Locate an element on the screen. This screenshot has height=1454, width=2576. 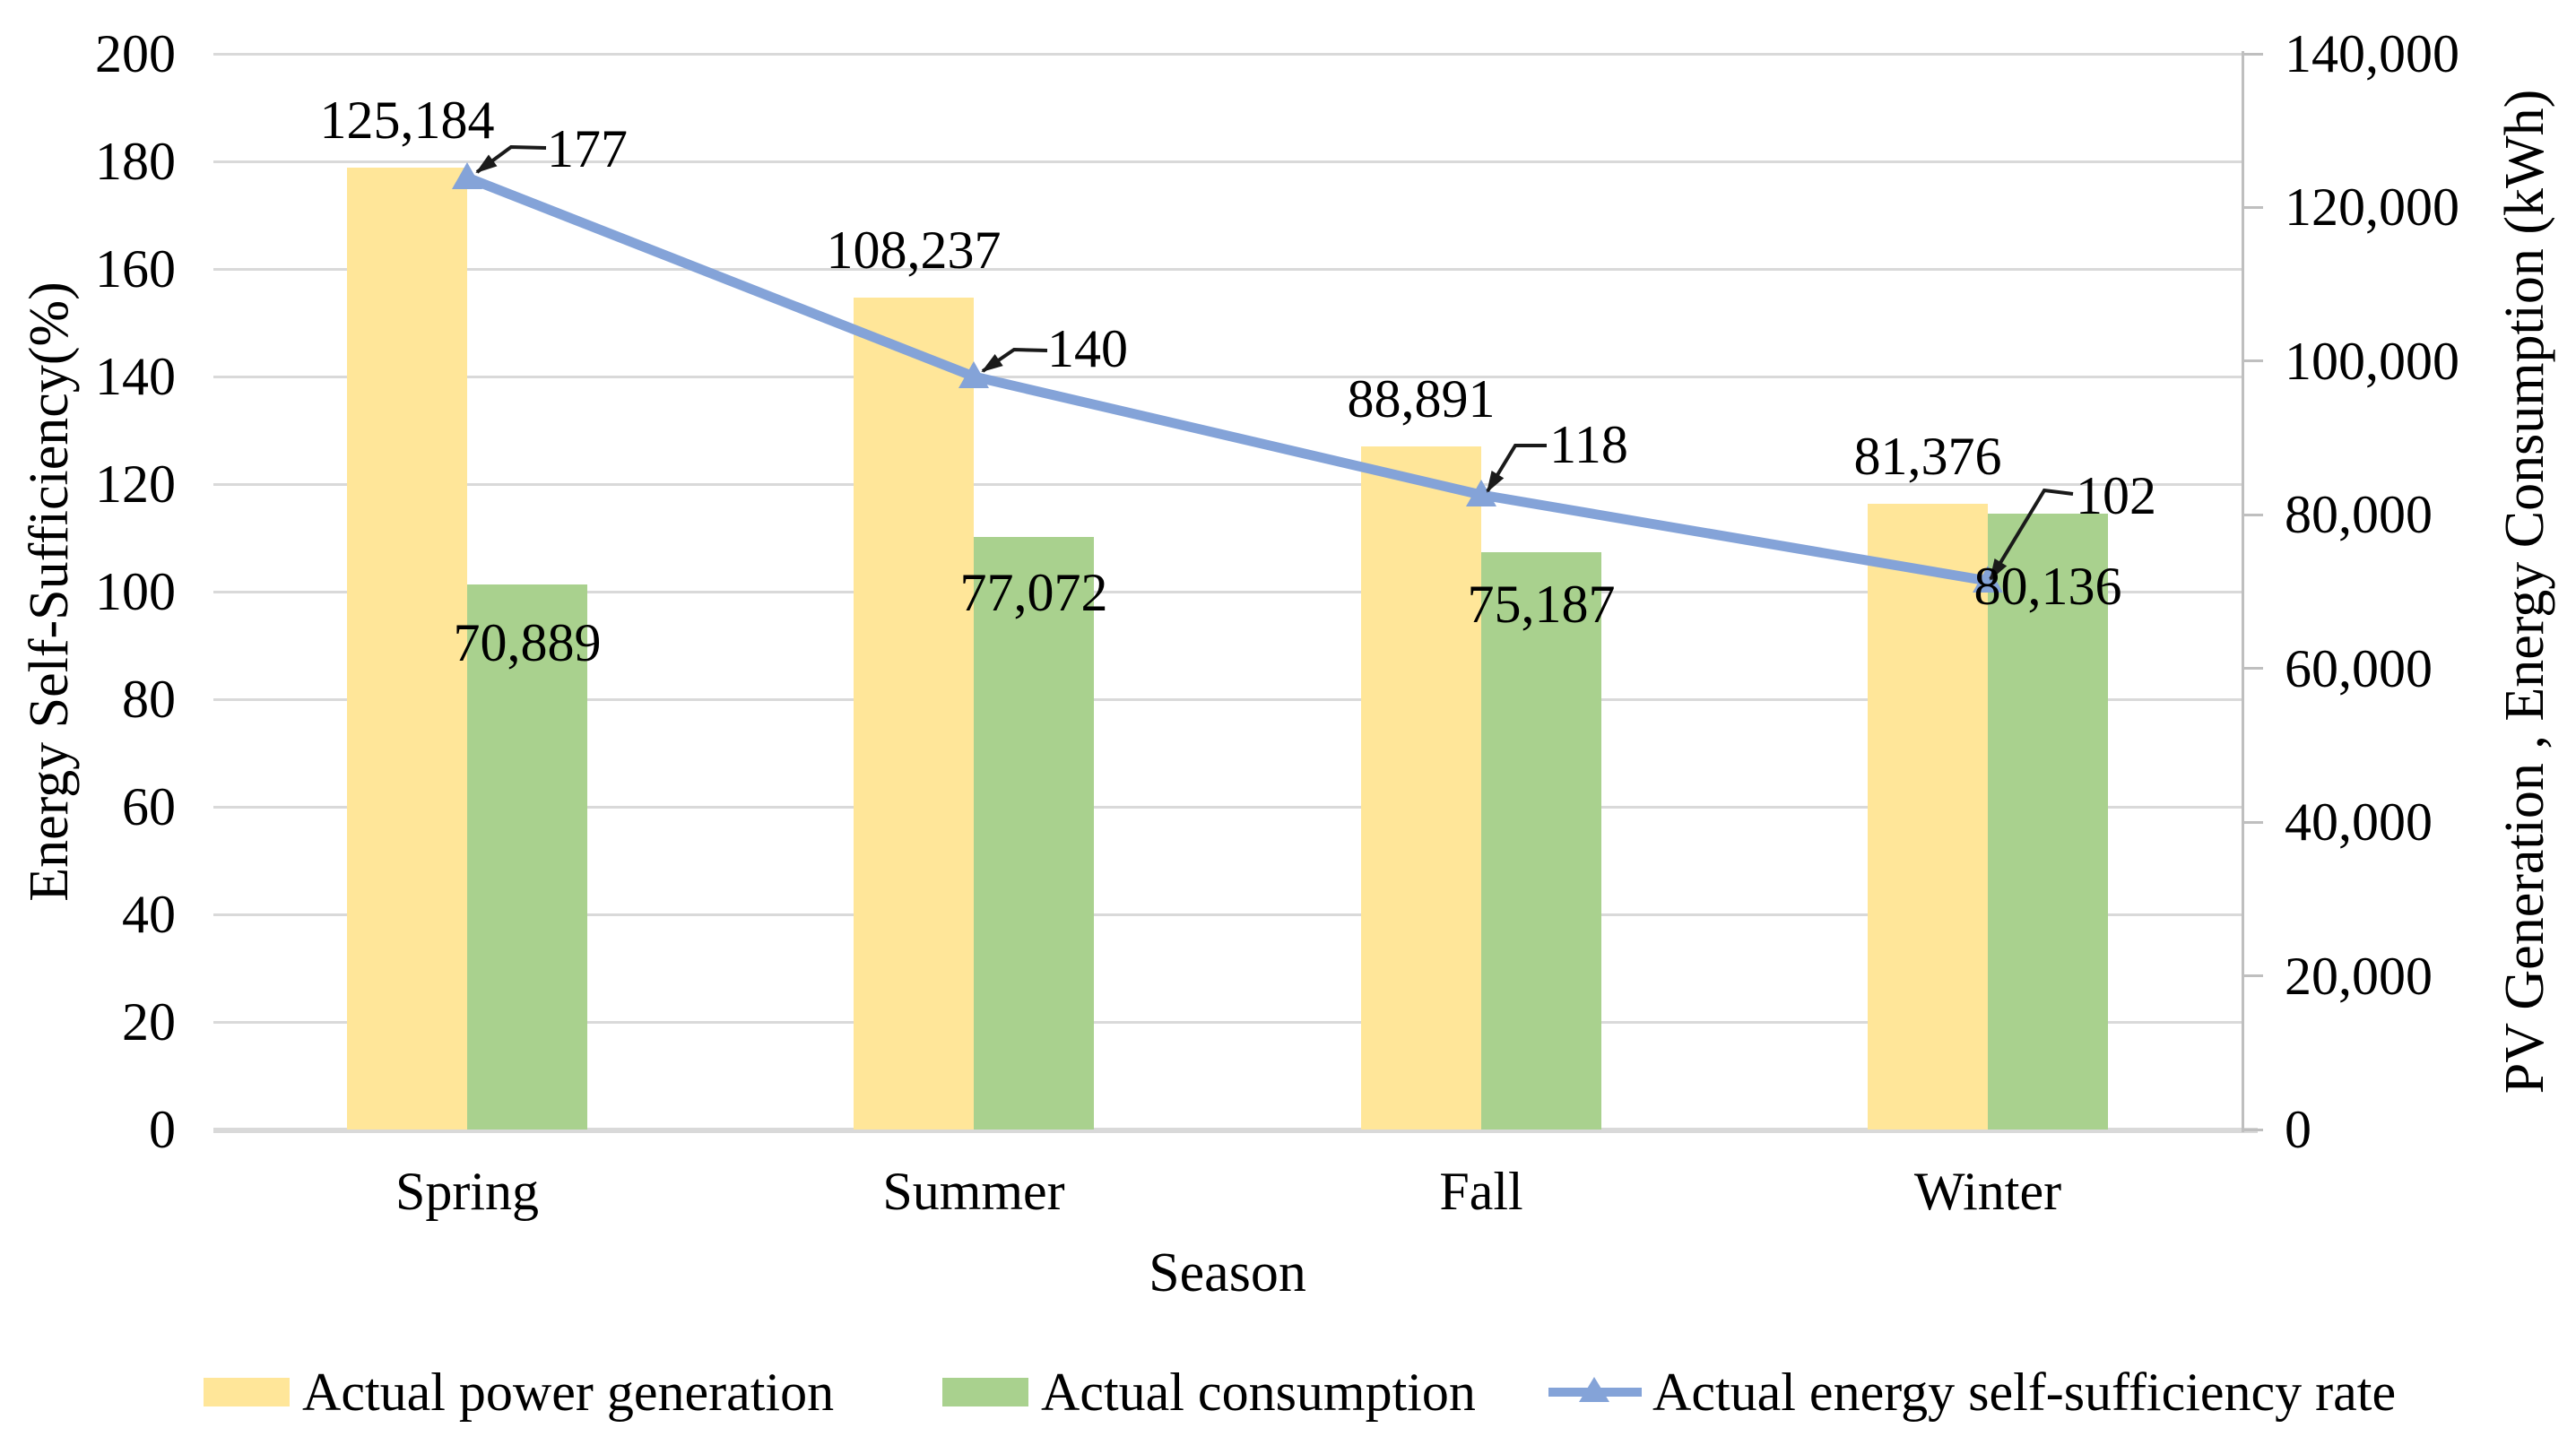
right-axis-tick-label: 120,000 is located at coordinates (2372, 207).